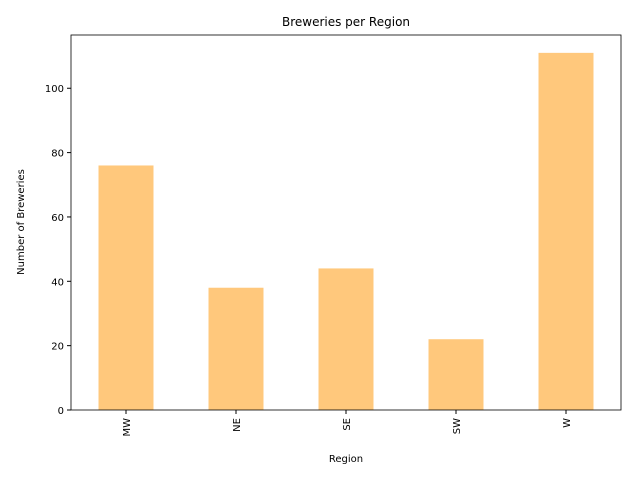  What do you see at coordinates (237, 425) in the screenshot?
I see `x-tick-label: NE` at bounding box center [237, 425].